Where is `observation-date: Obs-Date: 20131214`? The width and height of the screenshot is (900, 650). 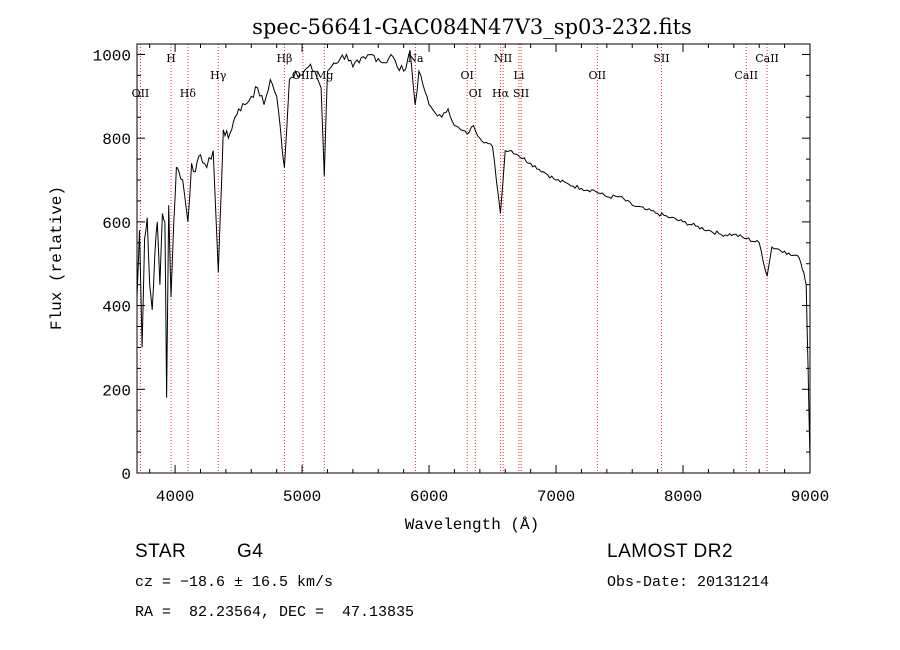
observation-date: Obs-Date: 20131214 is located at coordinates (688, 582).